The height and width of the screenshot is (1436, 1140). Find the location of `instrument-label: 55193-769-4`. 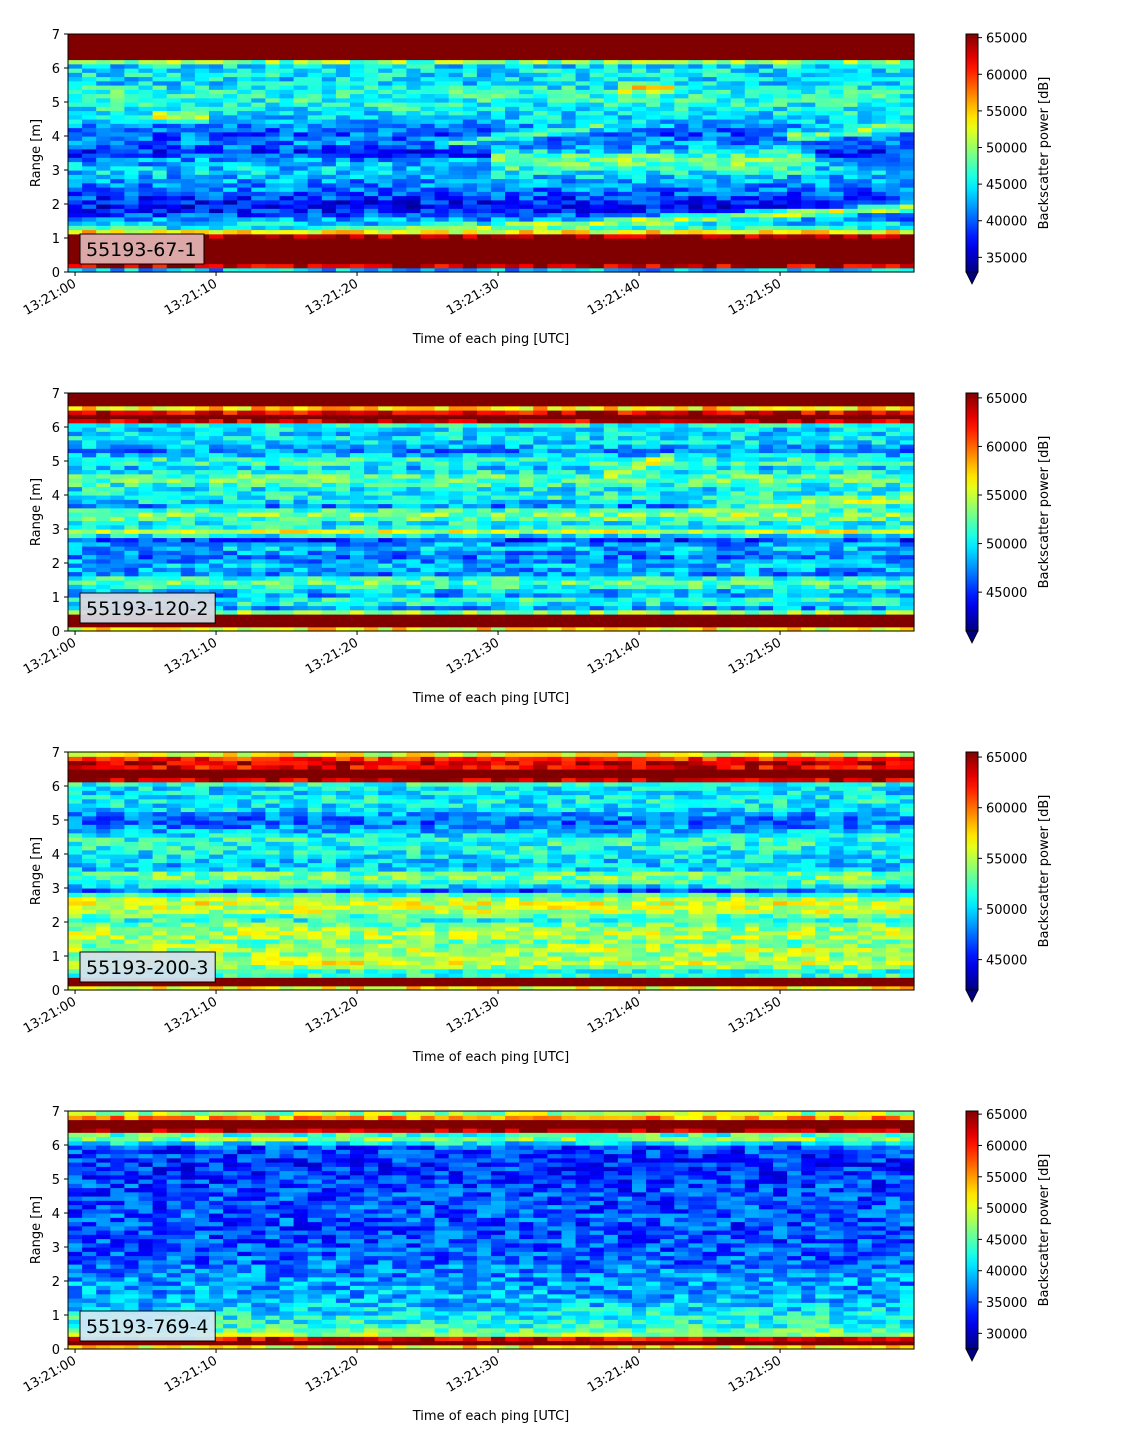

instrument-label: 55193-769-4 is located at coordinates (147, 1327).